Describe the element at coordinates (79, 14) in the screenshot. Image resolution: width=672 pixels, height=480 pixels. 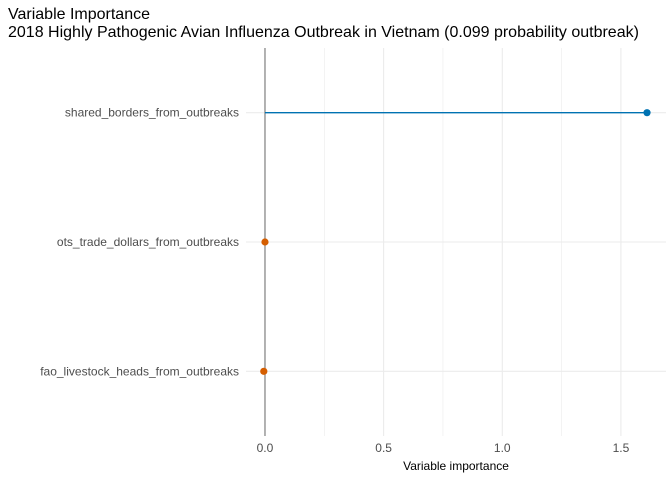
I see `chart-title: Variable Importance` at that location.